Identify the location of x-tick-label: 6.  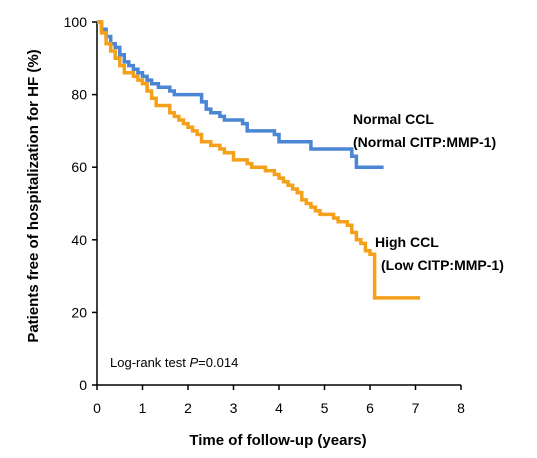
(370, 408).